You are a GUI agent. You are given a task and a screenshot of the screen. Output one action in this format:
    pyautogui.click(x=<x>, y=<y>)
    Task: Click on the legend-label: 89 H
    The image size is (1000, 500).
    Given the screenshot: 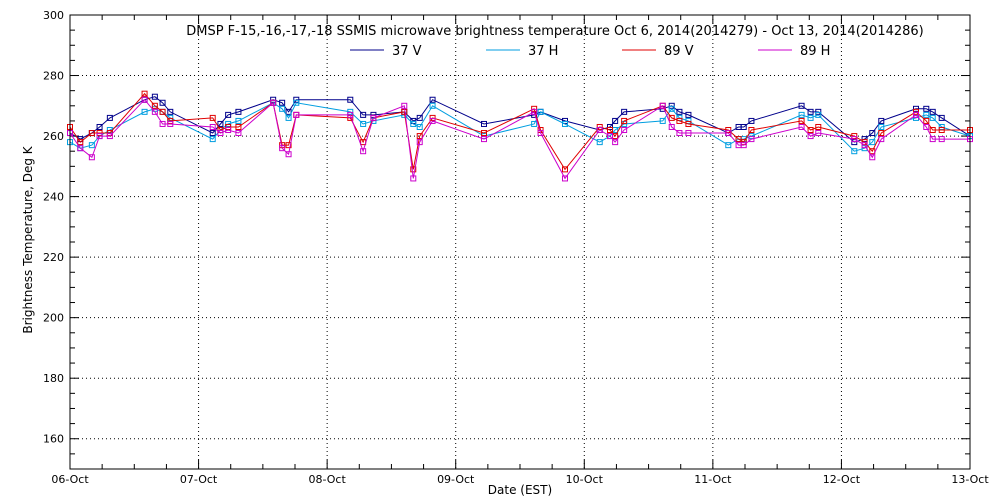 What is the action you would take?
    pyautogui.click(x=815, y=51)
    